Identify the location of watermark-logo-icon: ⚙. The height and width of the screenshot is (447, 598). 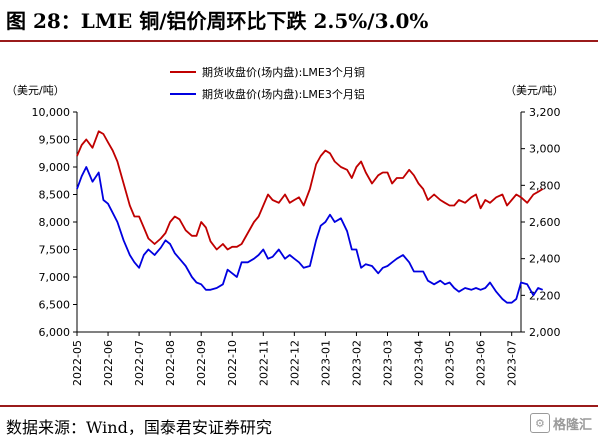
(539, 423).